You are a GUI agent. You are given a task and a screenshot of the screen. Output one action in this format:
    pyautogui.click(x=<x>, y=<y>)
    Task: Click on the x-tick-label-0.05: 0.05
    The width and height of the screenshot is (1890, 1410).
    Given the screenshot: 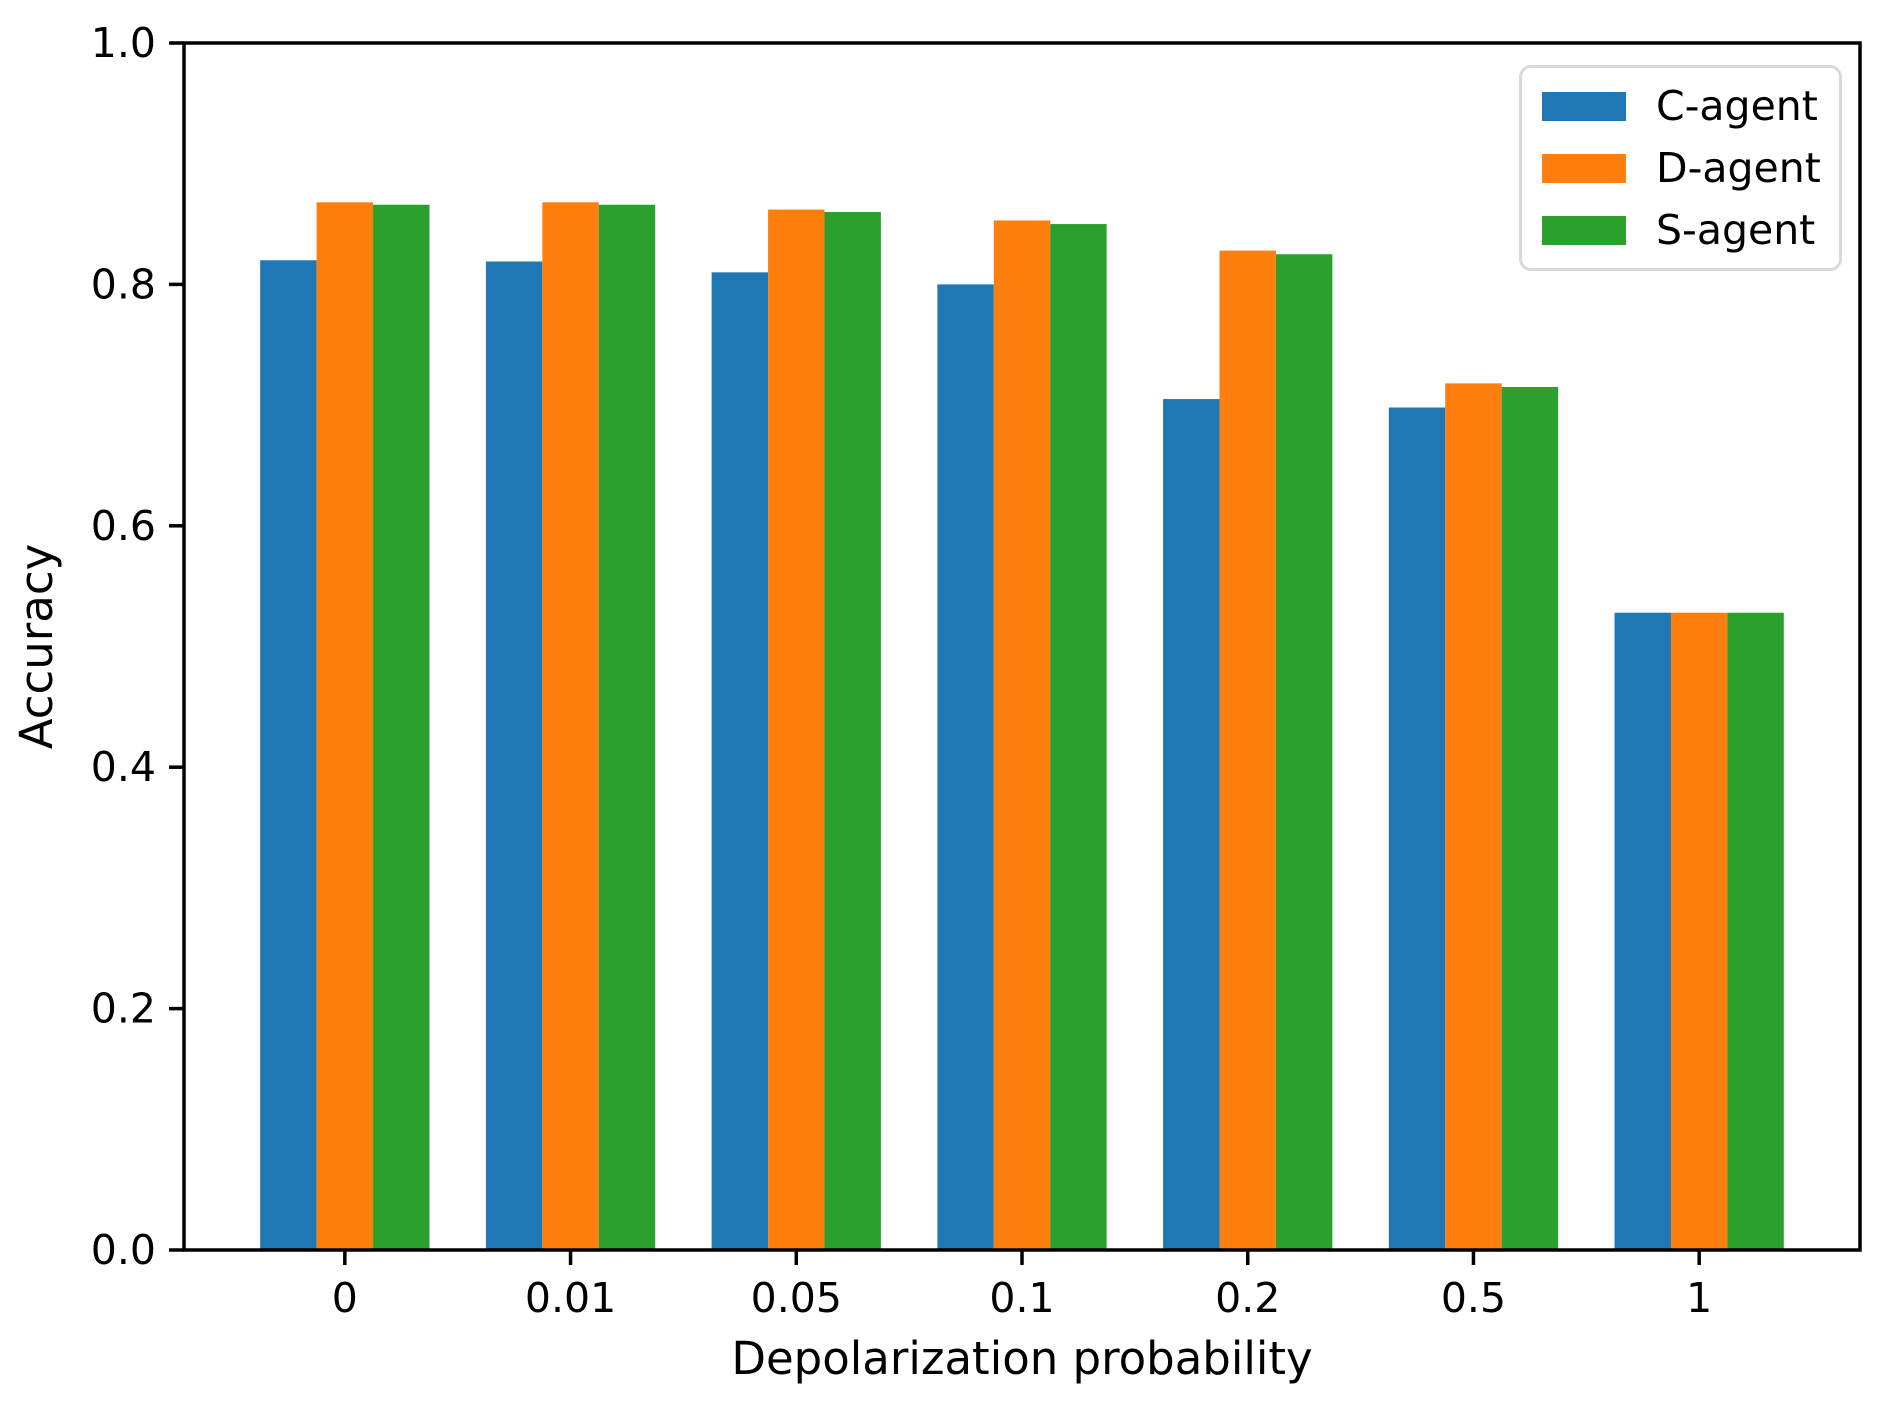 What is the action you would take?
    pyautogui.click(x=796, y=1298)
    